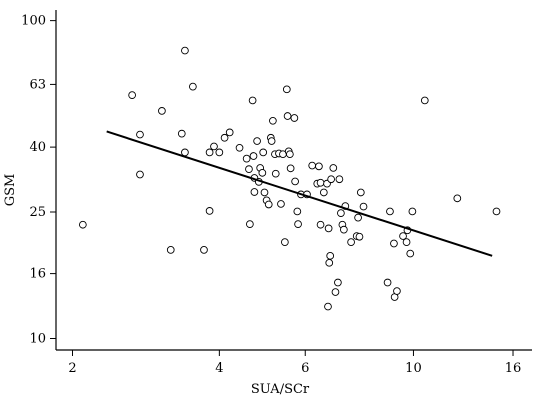 Image resolution: width=550 pixels, height=403 pixels. Describe the element at coordinates (280, 389) in the screenshot. I see `x-axis-title: SUA/SCr` at that location.